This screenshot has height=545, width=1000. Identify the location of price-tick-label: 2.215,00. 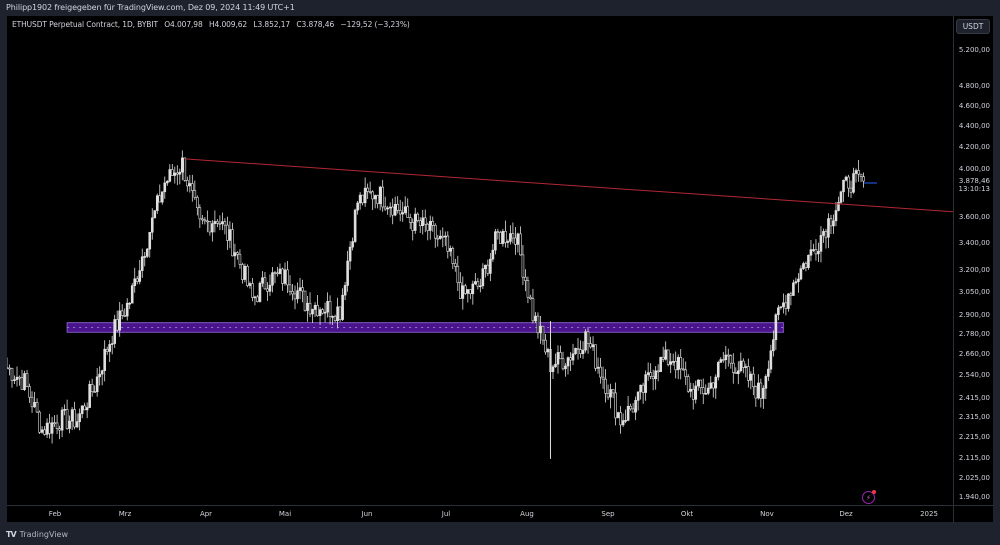
(974, 436).